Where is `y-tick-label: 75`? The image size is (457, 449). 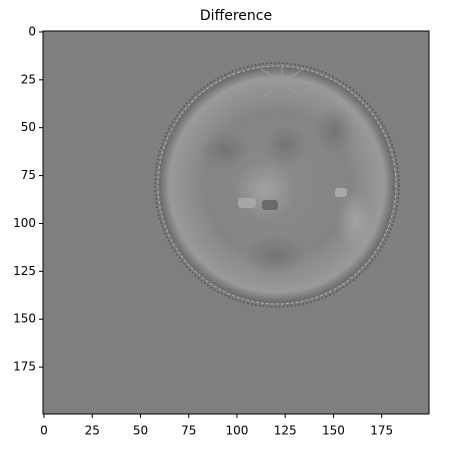
y-tick-label: 75 is located at coordinates (28, 175).